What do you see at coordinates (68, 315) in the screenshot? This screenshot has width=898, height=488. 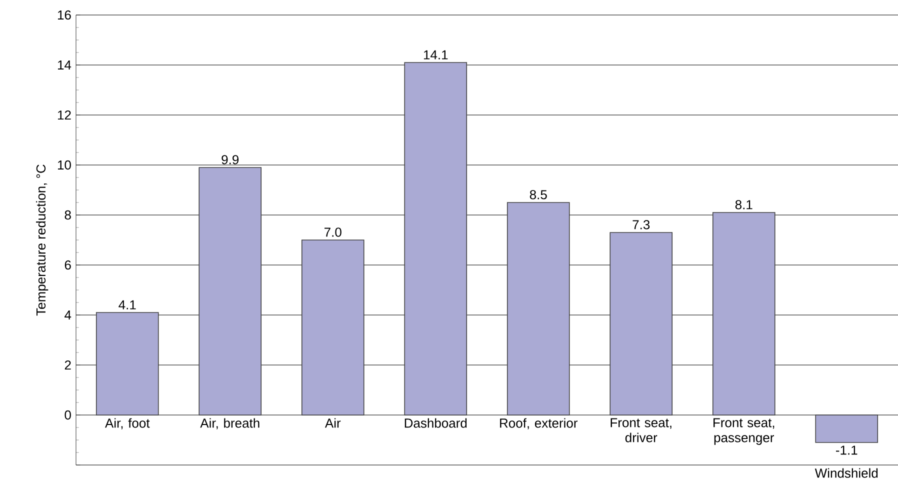 I see `y-tick-label: 4` at bounding box center [68, 315].